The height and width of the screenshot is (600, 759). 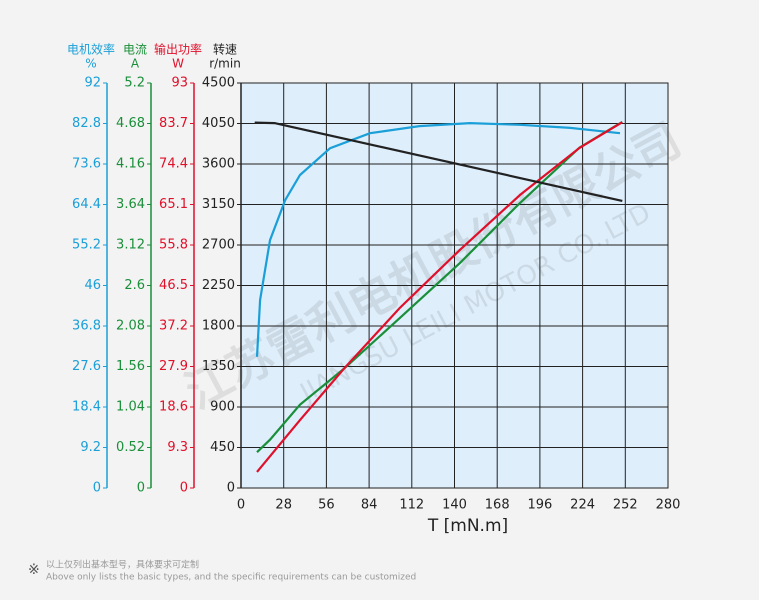 What do you see at coordinates (86, 164) in the screenshot?
I see `y-tick-label: 73.6` at bounding box center [86, 164].